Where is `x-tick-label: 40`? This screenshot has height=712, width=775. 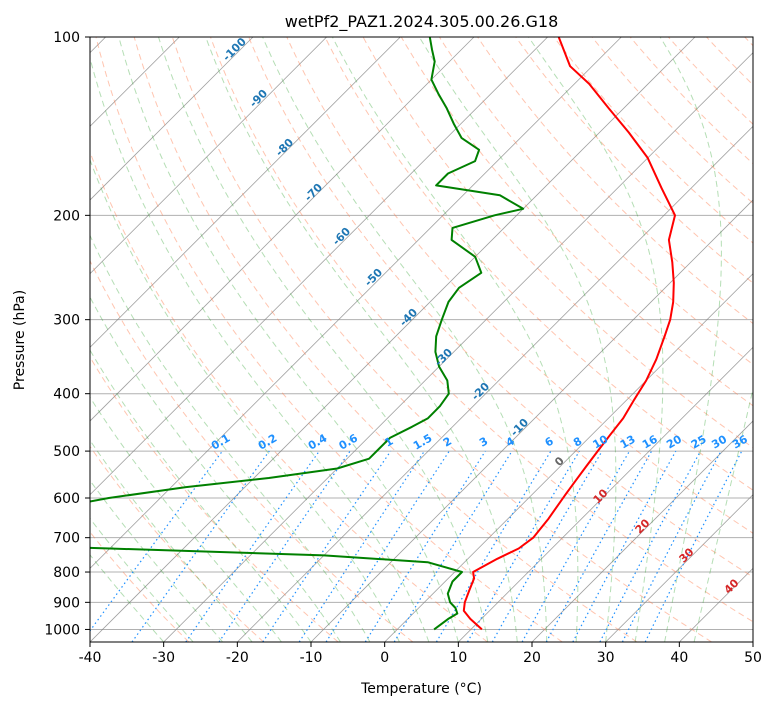 x-tick-label: 40 is located at coordinates (679, 658).